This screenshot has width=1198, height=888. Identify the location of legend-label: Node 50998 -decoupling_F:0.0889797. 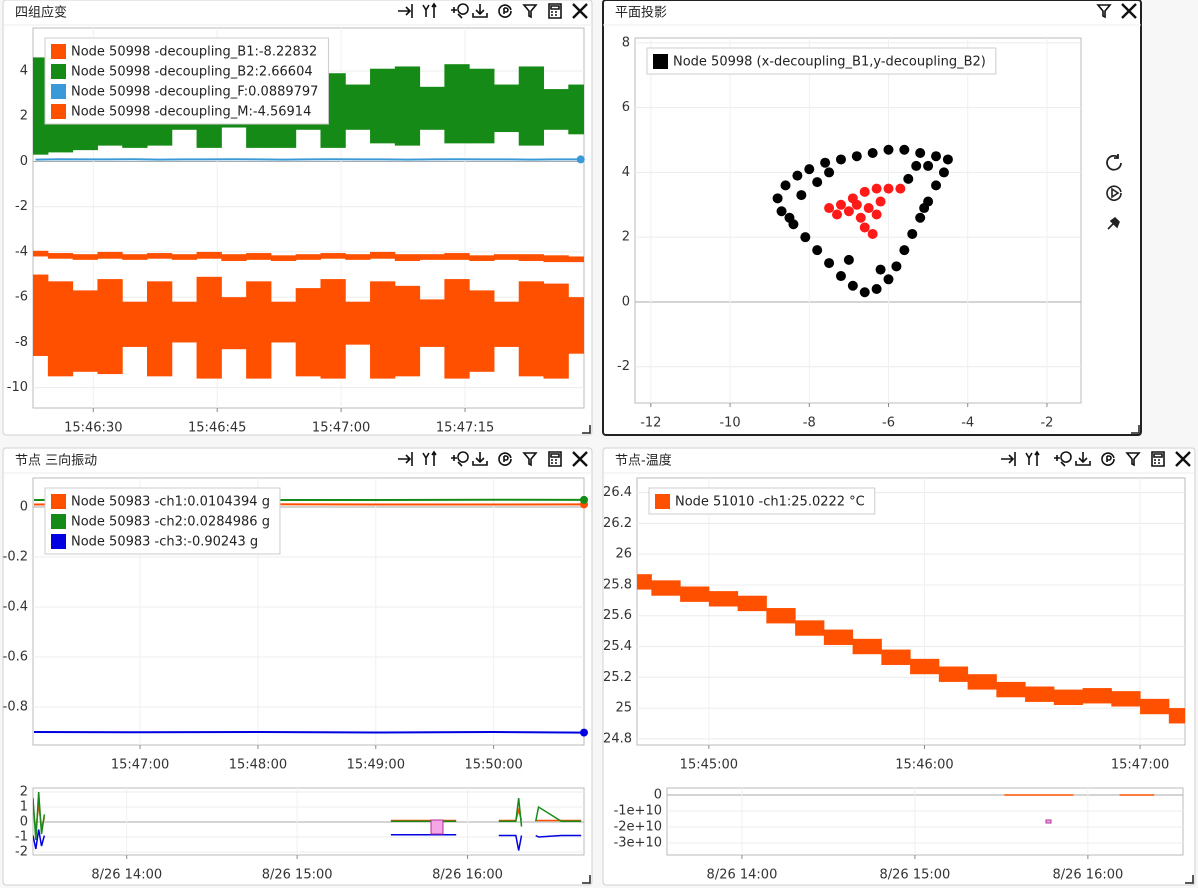
(194, 92).